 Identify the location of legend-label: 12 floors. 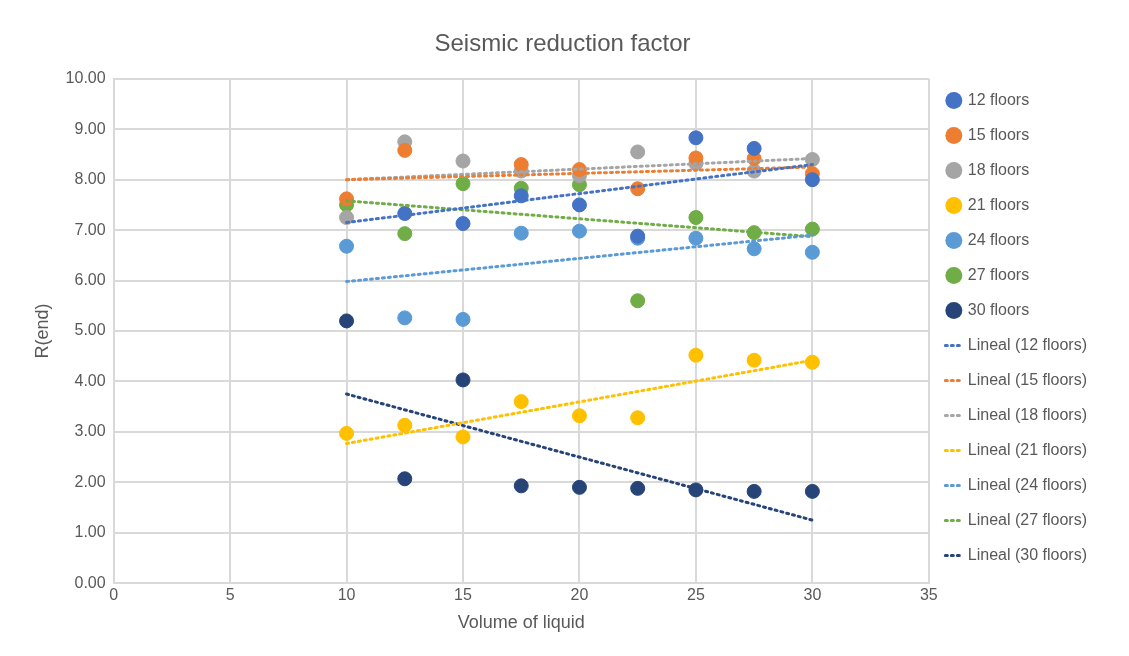
(998, 99).